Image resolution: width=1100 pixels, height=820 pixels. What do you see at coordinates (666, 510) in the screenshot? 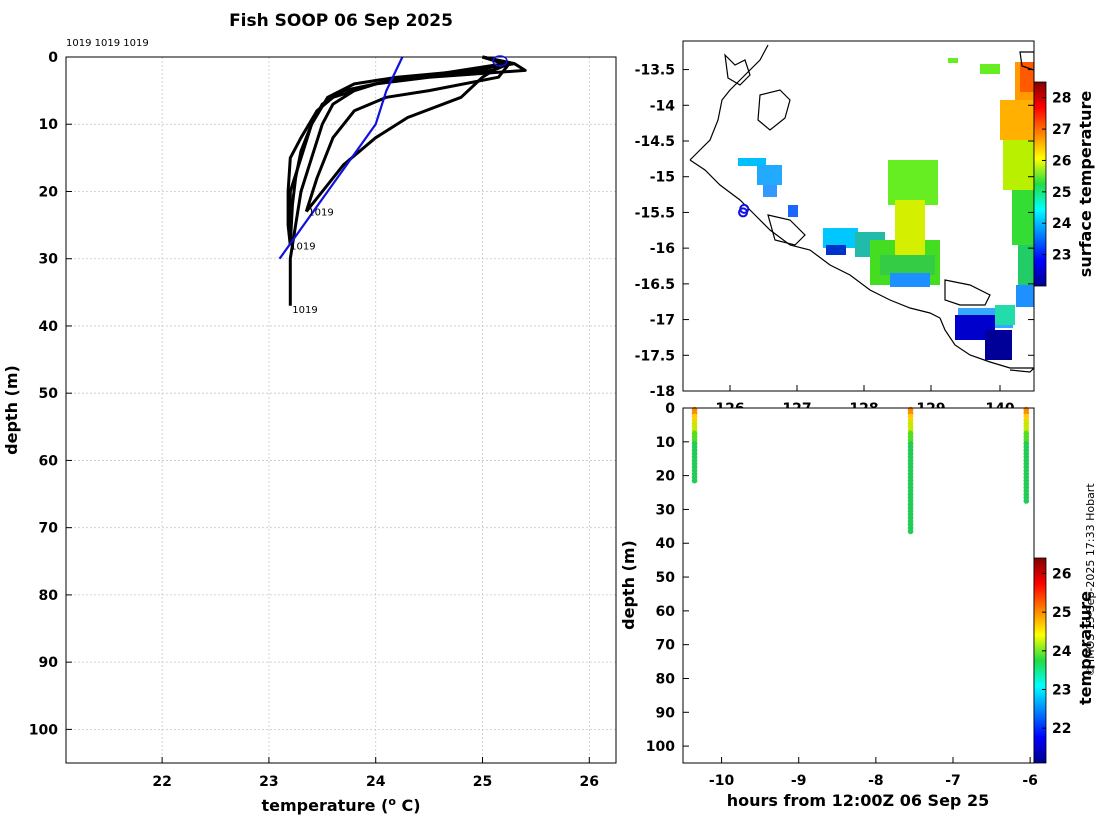
I see `time-y-tick-label: 30` at bounding box center [666, 510].